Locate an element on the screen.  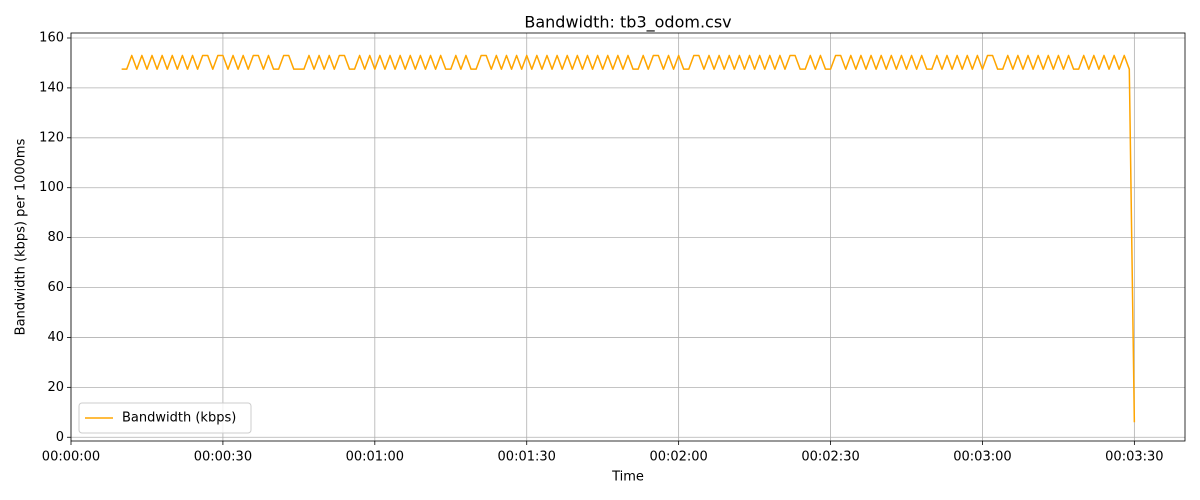
y-tick-label: 160 is located at coordinates (51, 37).